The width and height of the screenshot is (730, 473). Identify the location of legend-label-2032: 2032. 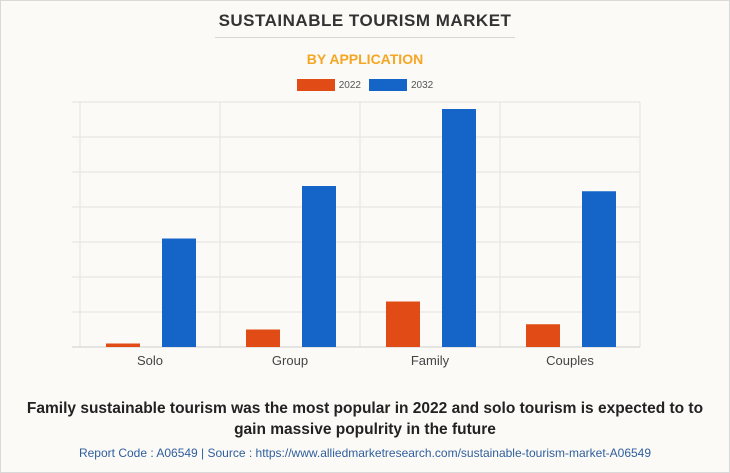
(422, 85).